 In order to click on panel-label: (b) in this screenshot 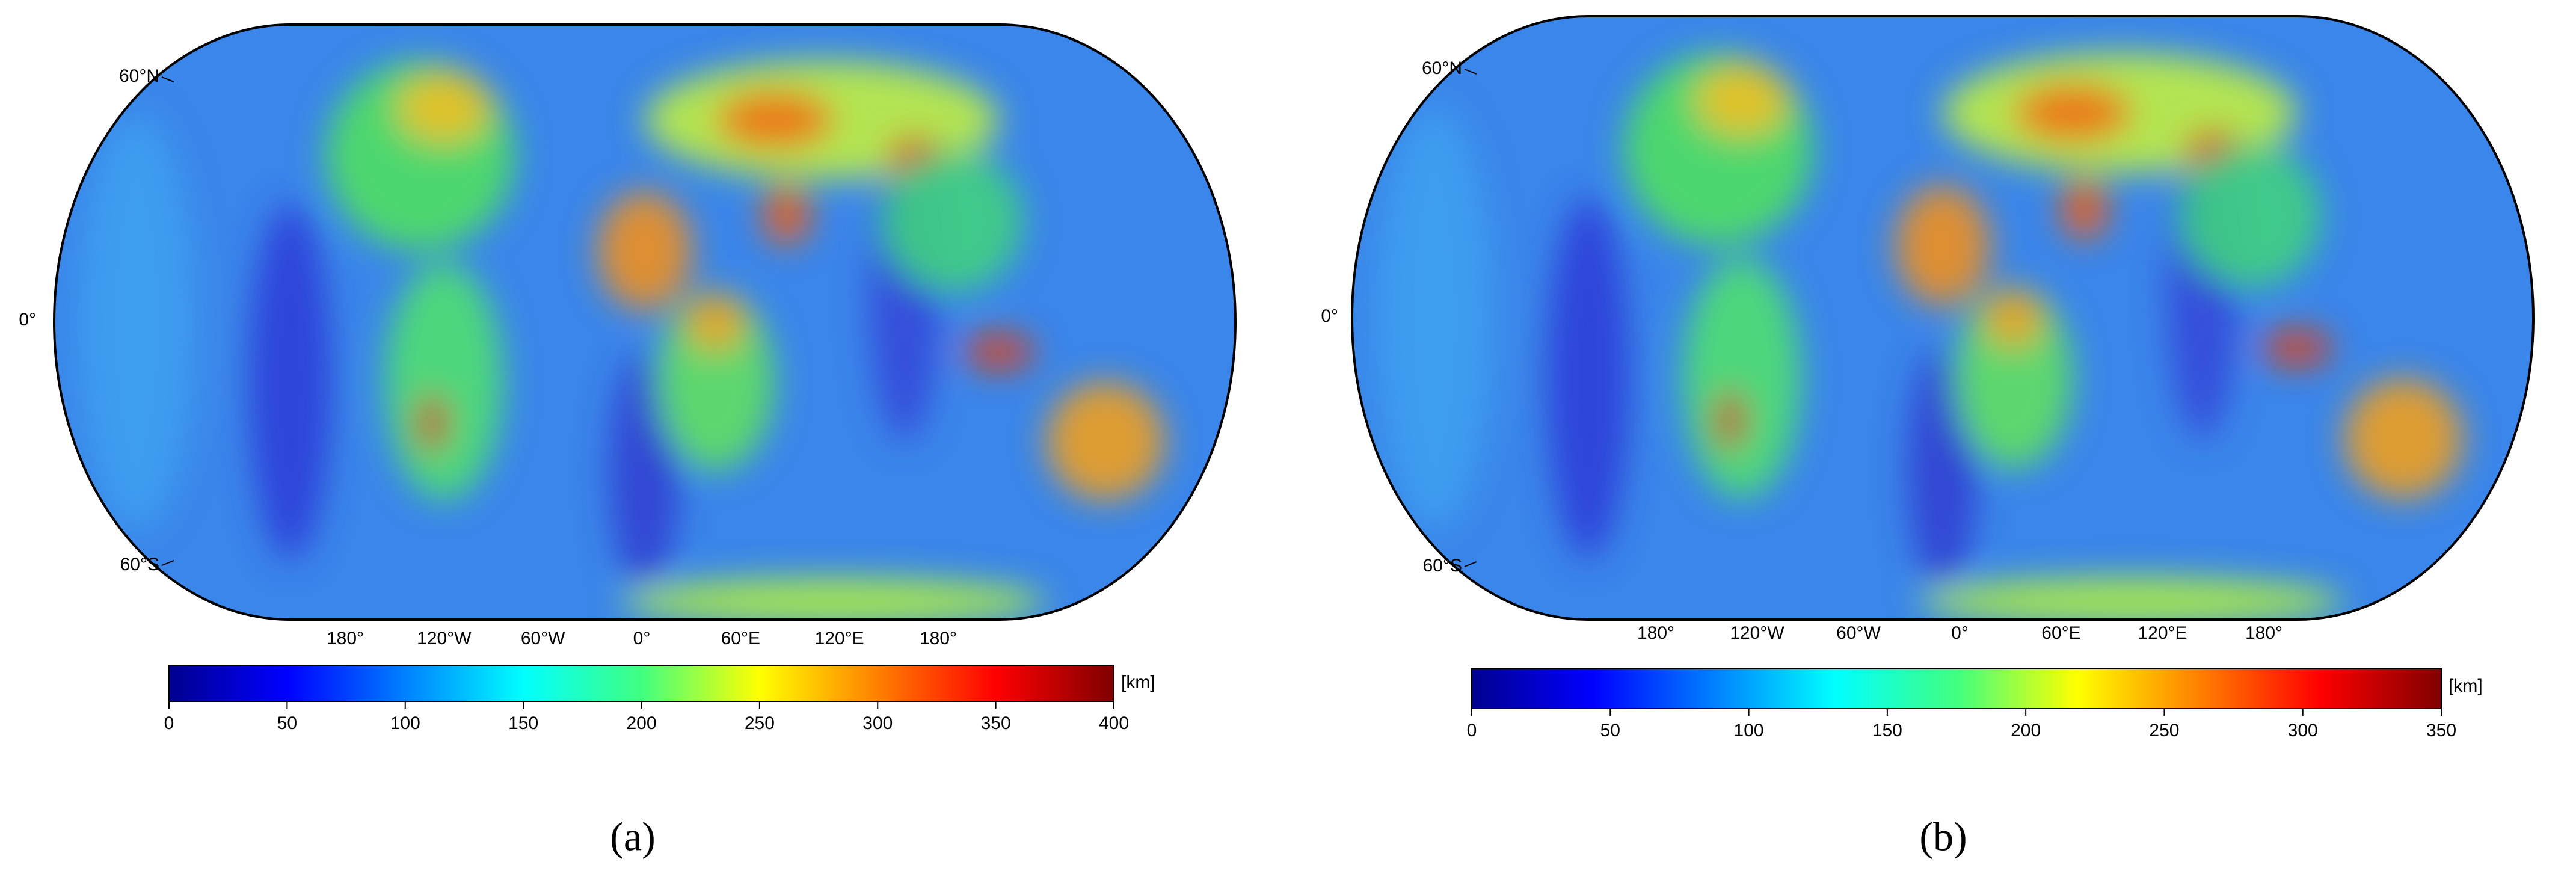, I will do `click(1943, 837)`.